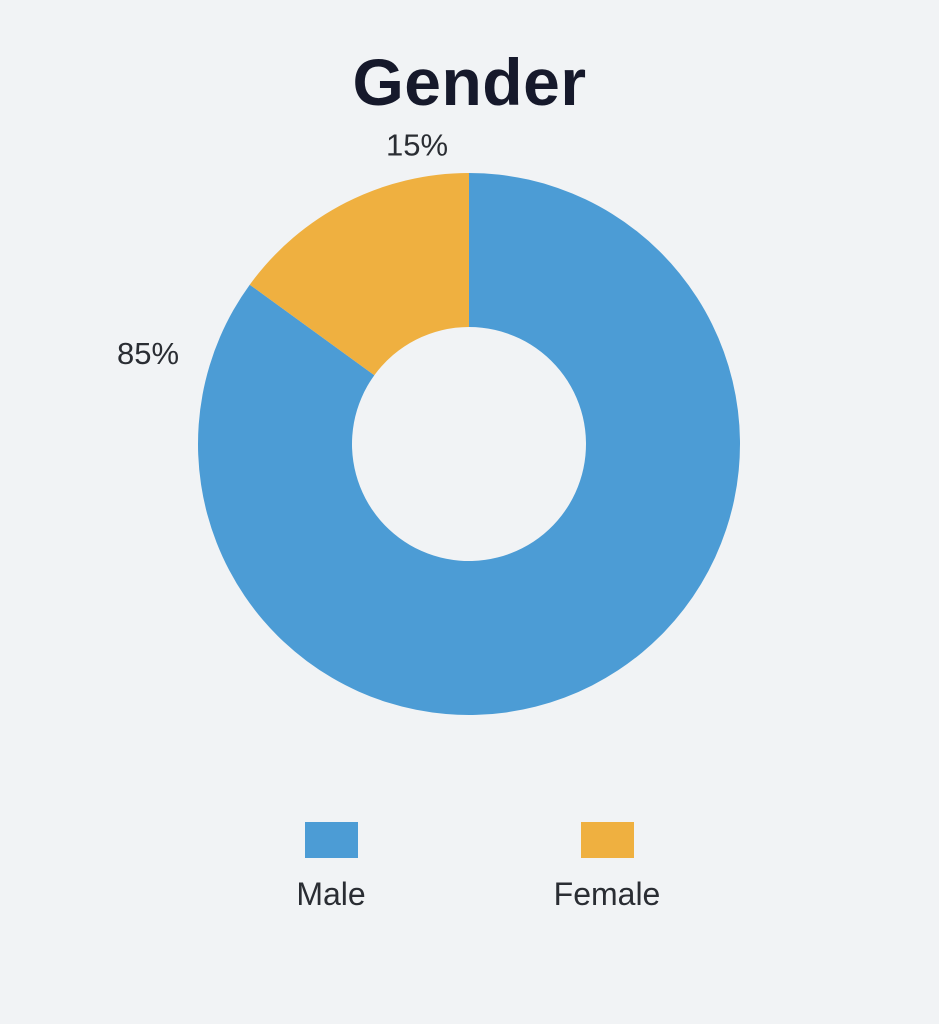 The width and height of the screenshot is (939, 1024). I want to click on slice-labels: 85% 15%, so click(282, 249).